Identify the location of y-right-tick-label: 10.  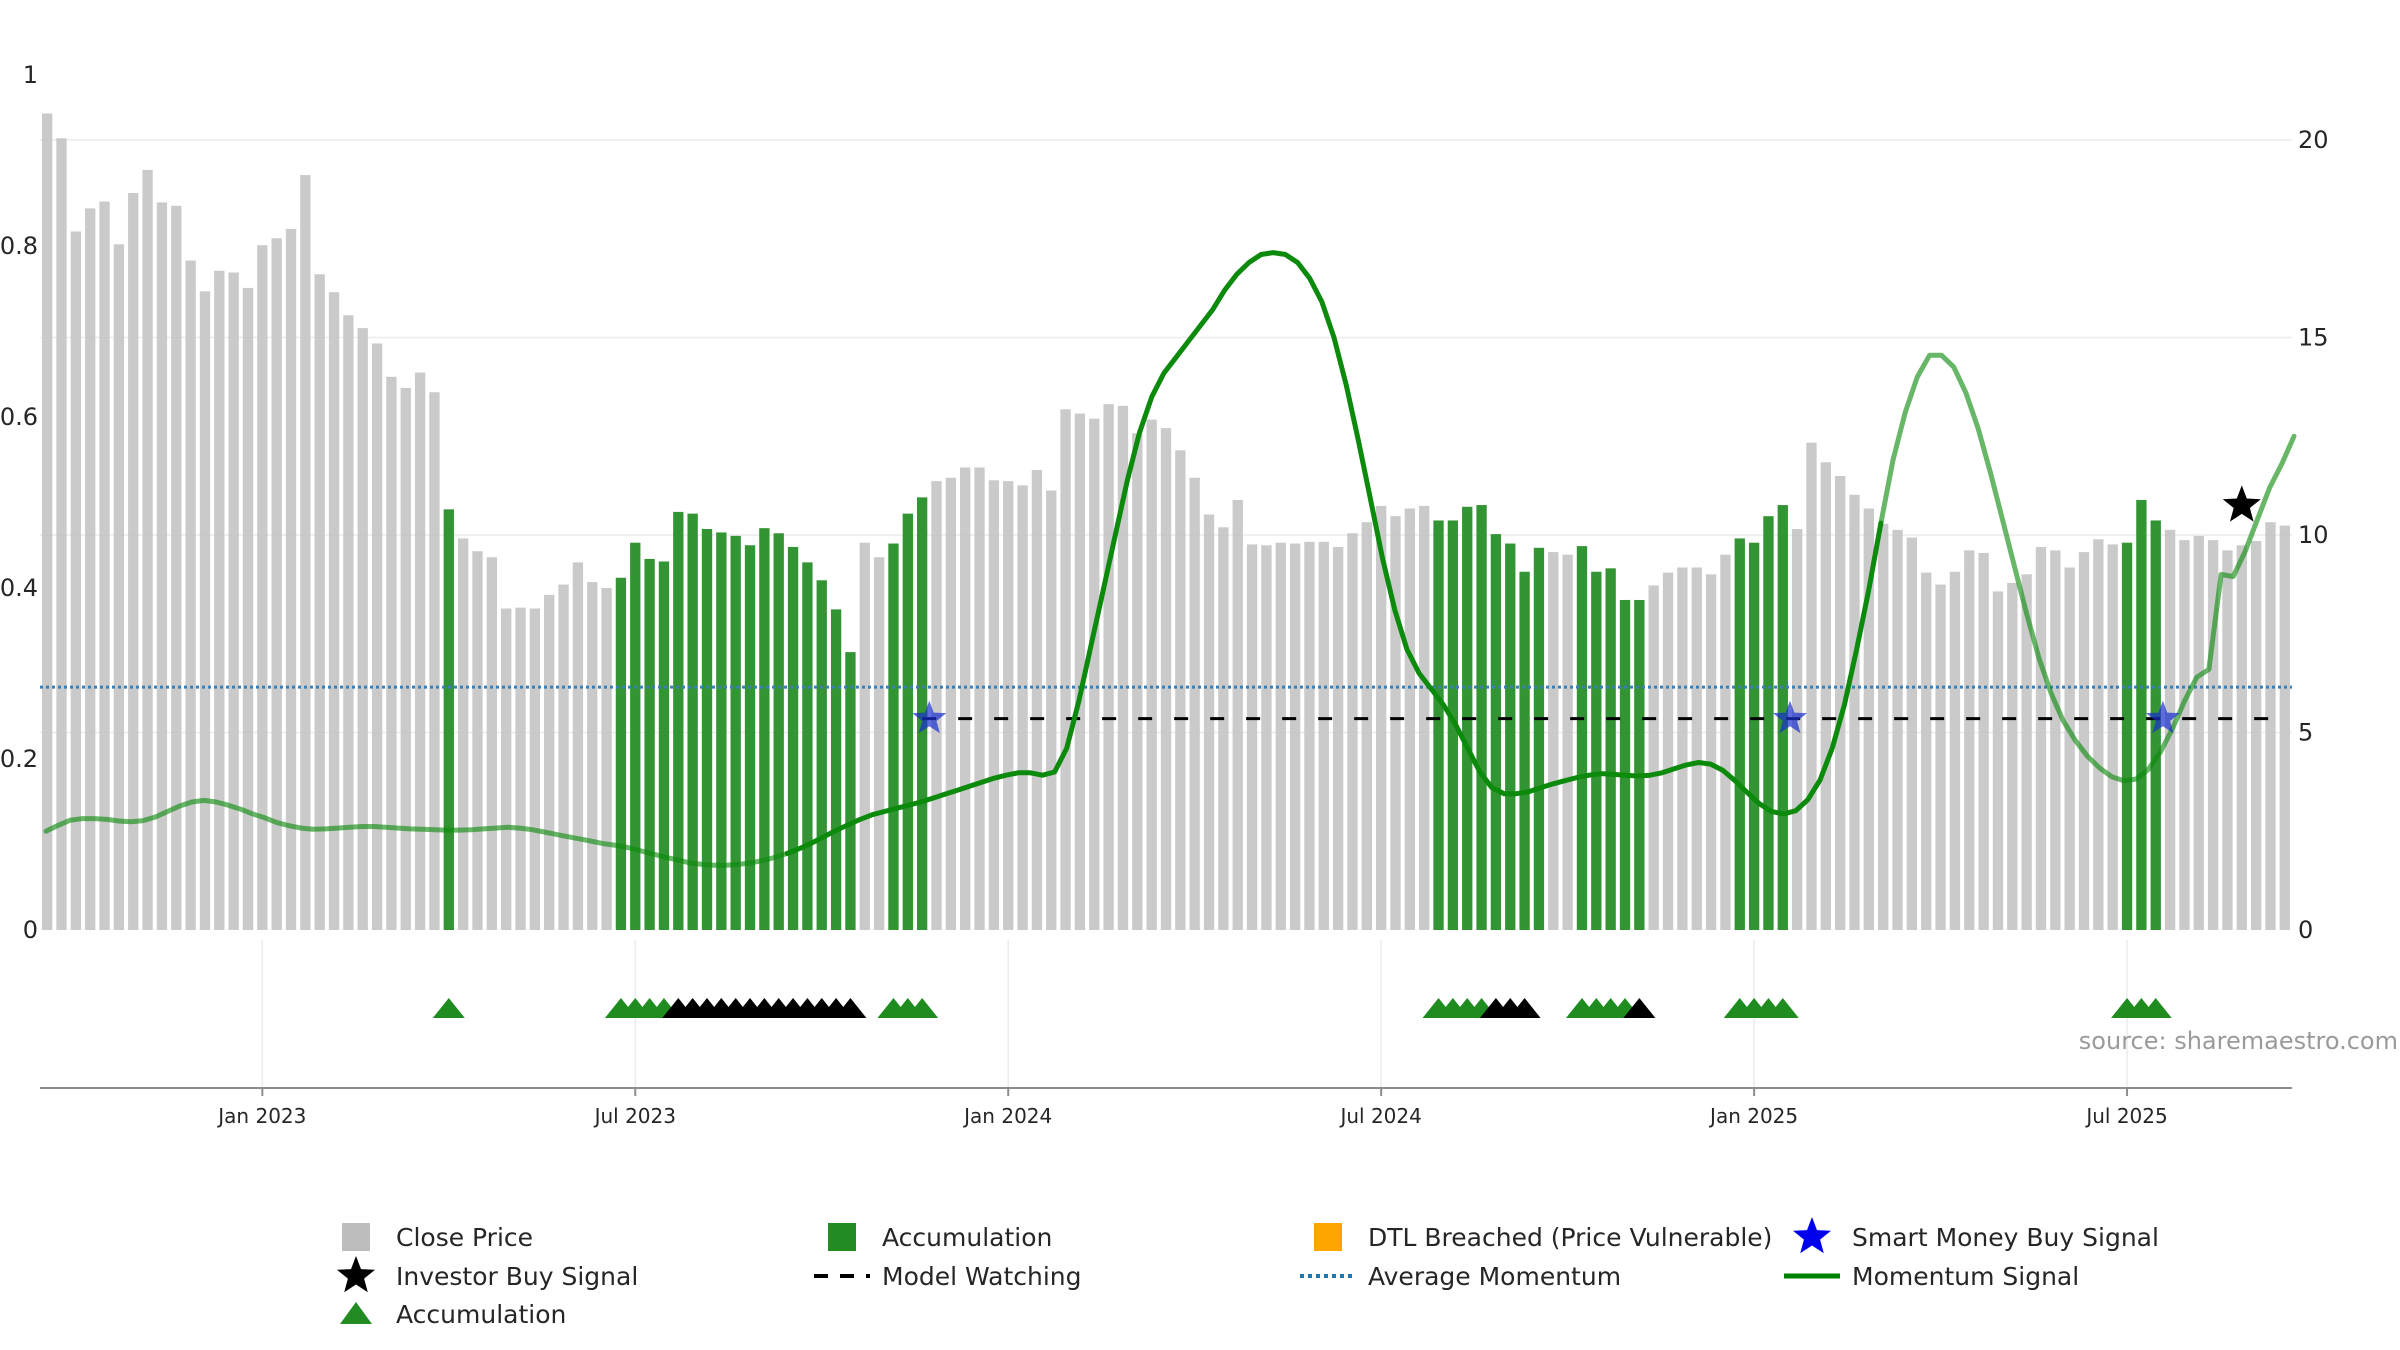
(2313, 535).